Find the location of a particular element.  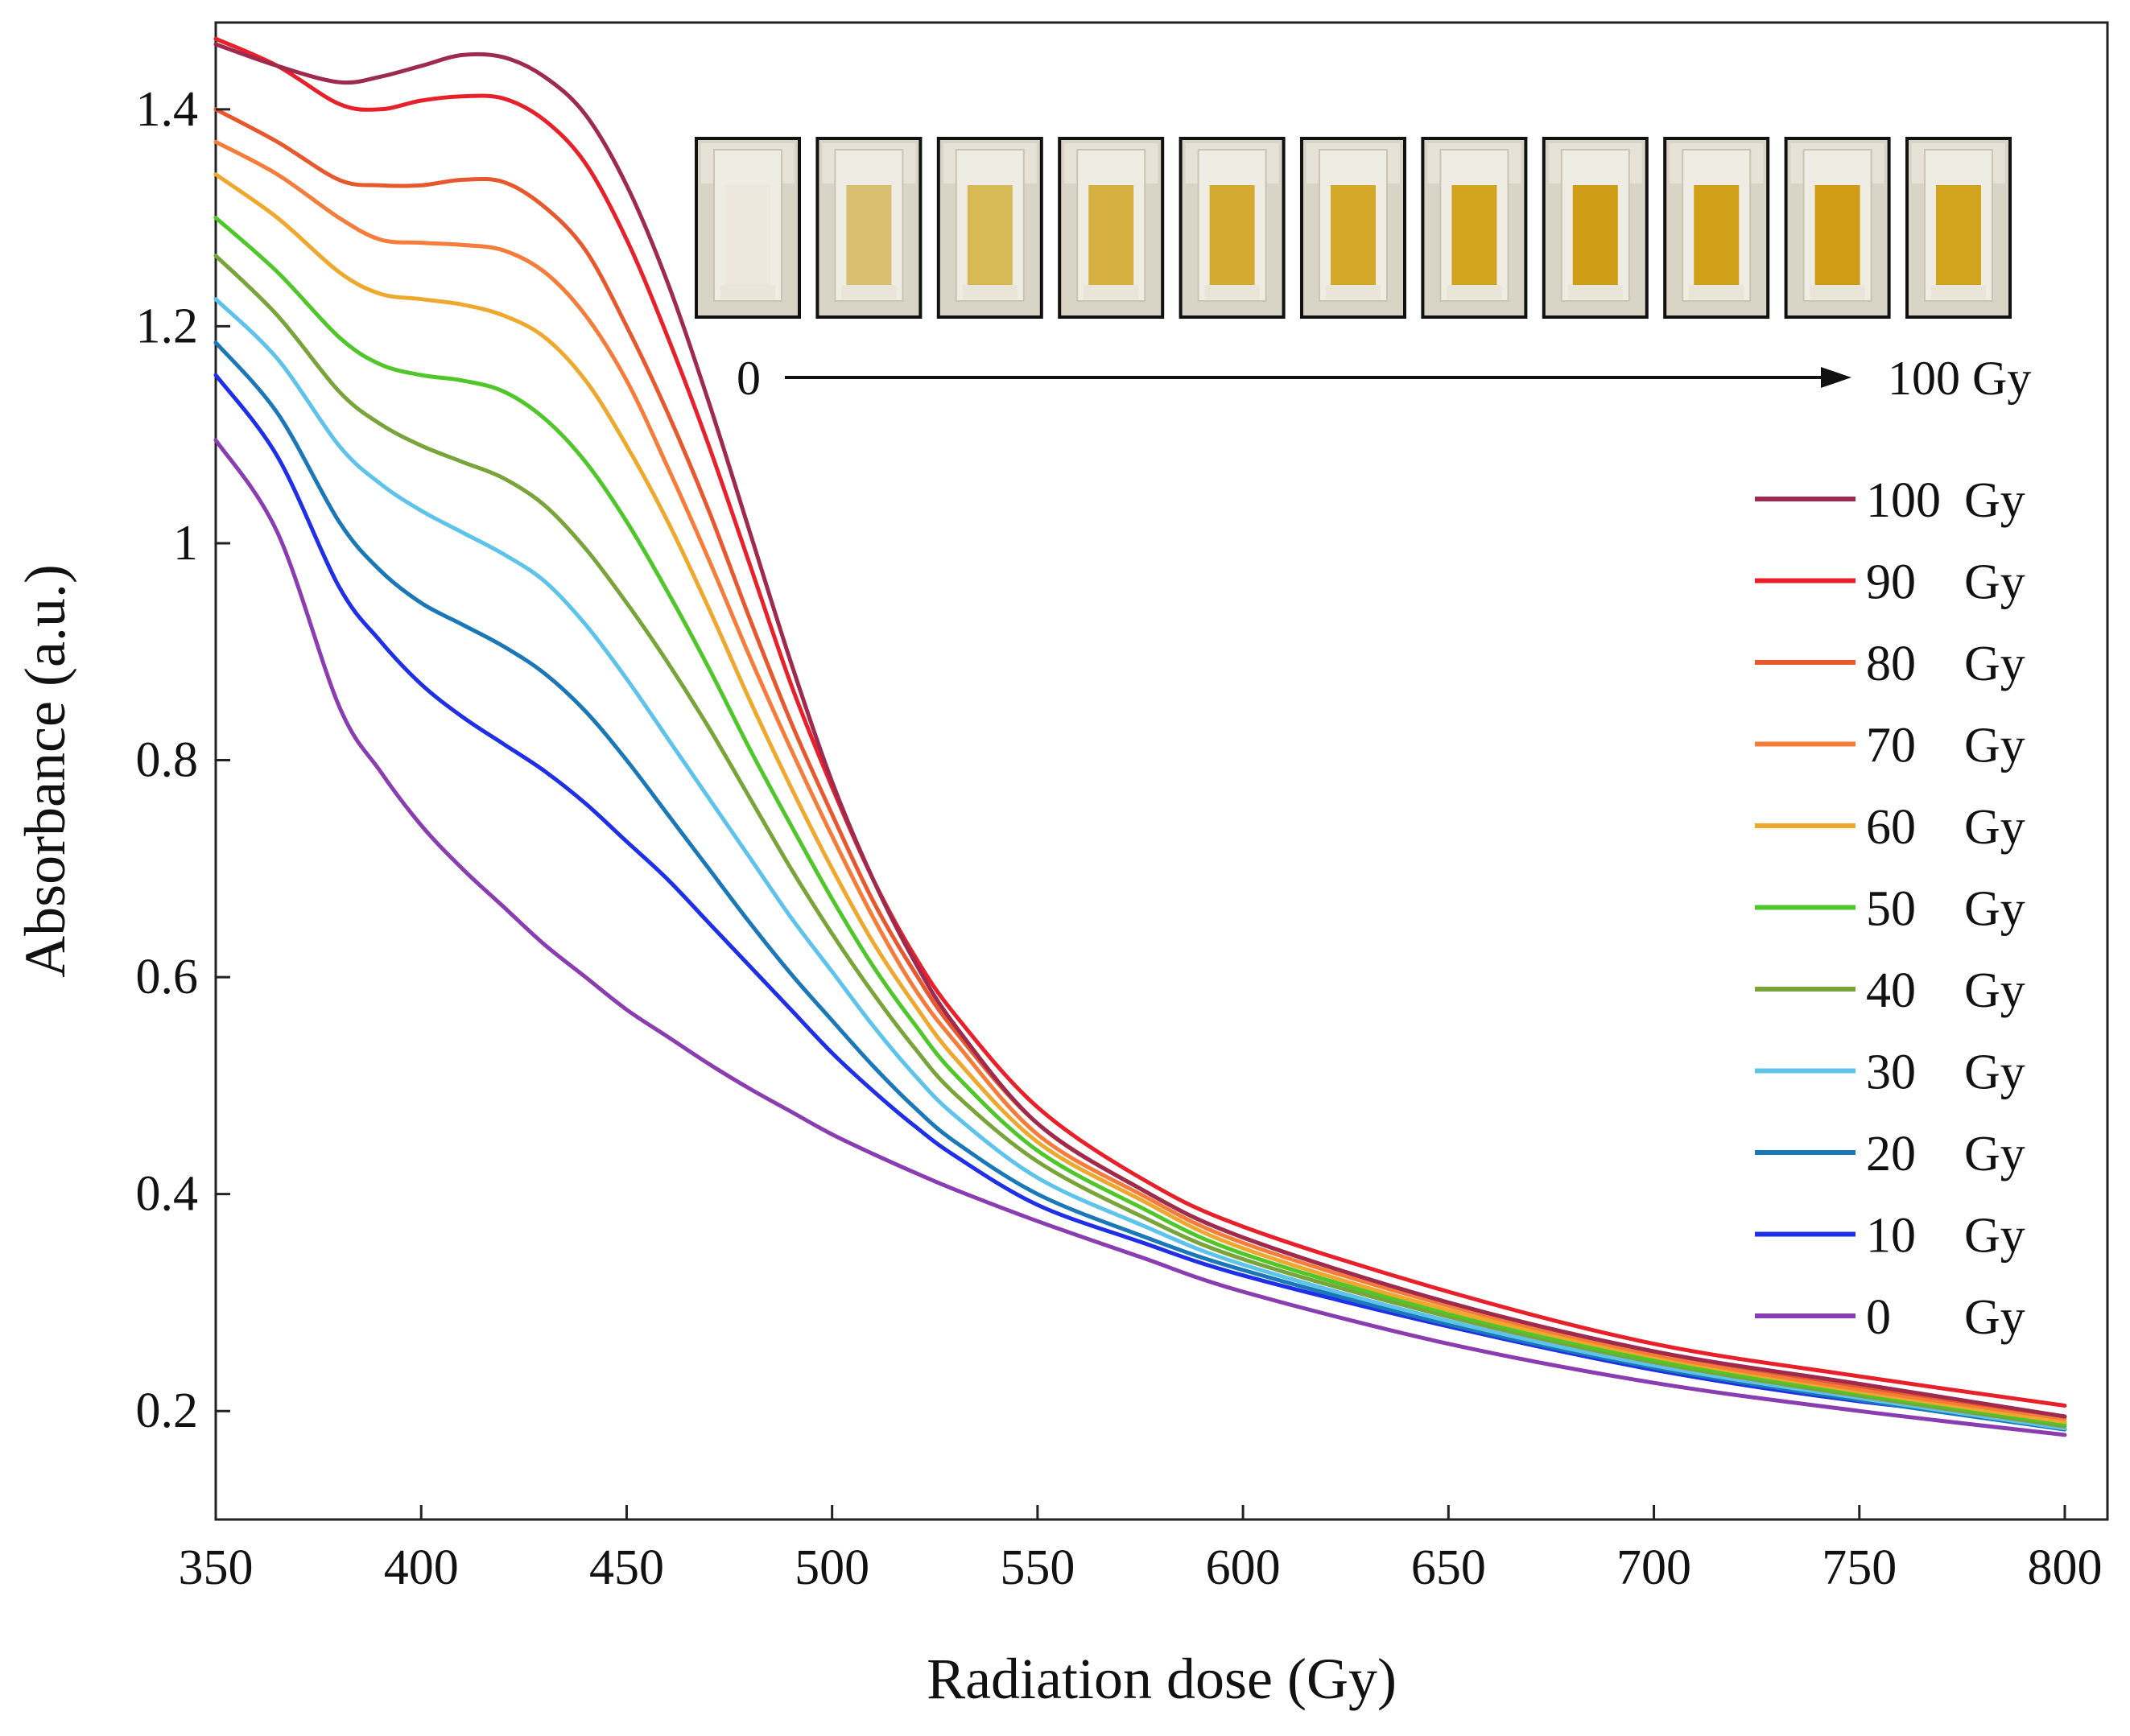

x-tick-label: 650 is located at coordinates (1448, 1567).